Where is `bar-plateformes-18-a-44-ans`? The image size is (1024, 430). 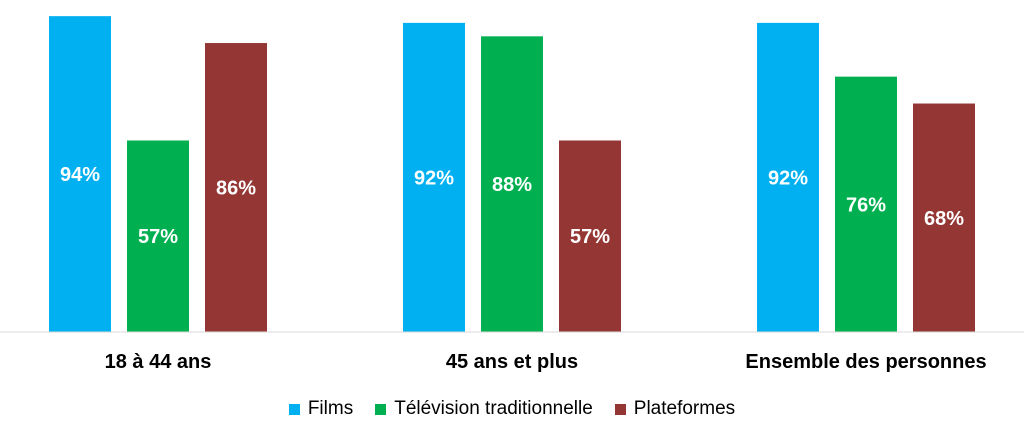
bar-plateformes-18-a-44-ans is located at coordinates (236, 187).